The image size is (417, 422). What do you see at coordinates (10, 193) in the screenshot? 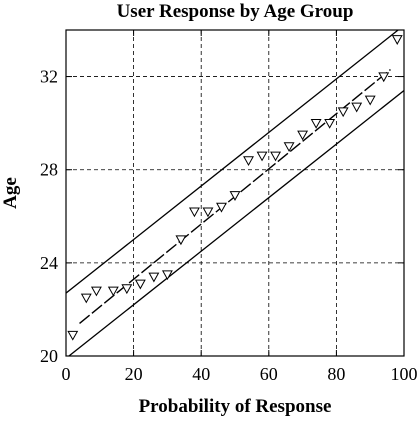
I see `y-axis-label: Age` at bounding box center [10, 193].